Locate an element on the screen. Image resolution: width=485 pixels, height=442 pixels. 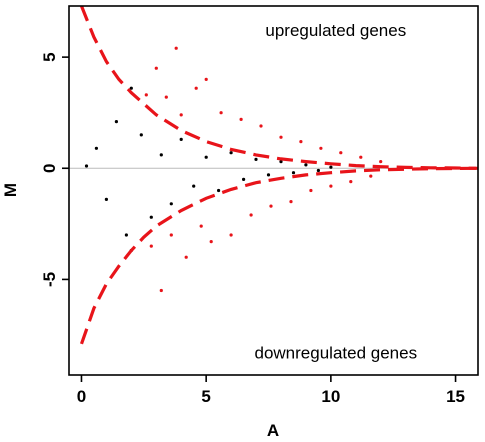
x-tick-label: 10 is located at coordinates (330, 396).